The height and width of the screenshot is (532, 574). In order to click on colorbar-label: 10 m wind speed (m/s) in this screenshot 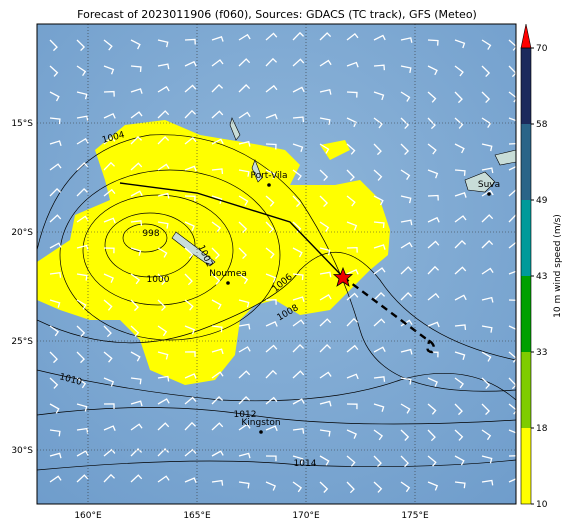, I will do `click(558, 266)`.